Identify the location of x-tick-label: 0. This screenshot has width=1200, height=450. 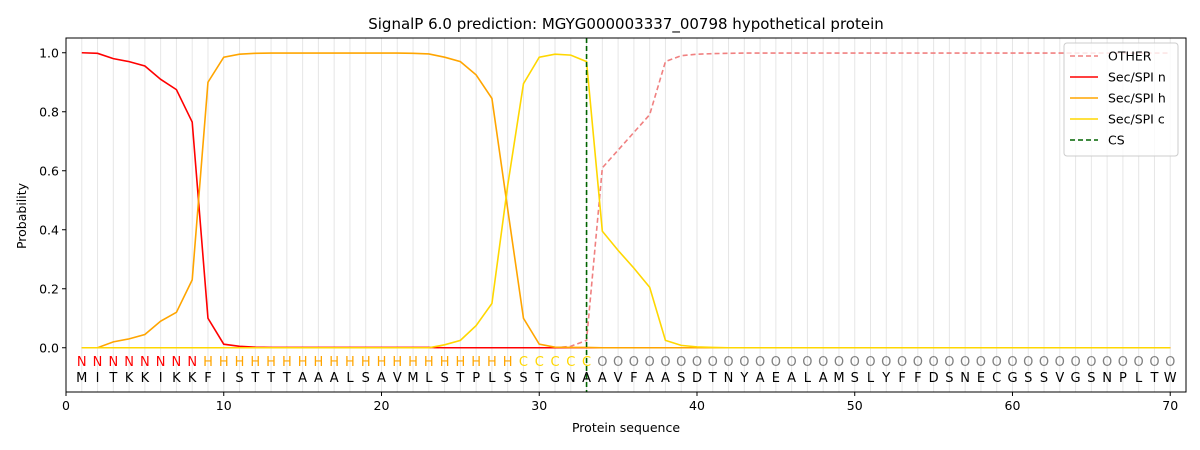
(66, 405).